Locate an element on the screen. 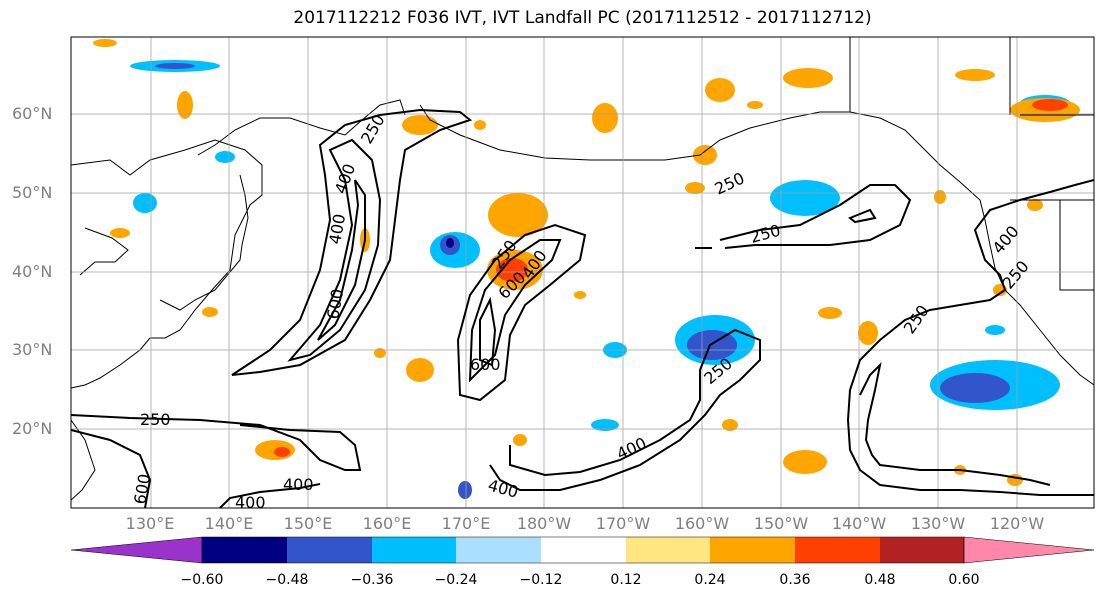 The width and height of the screenshot is (1105, 601). contour-400-northeast is located at coordinates (862, 216).